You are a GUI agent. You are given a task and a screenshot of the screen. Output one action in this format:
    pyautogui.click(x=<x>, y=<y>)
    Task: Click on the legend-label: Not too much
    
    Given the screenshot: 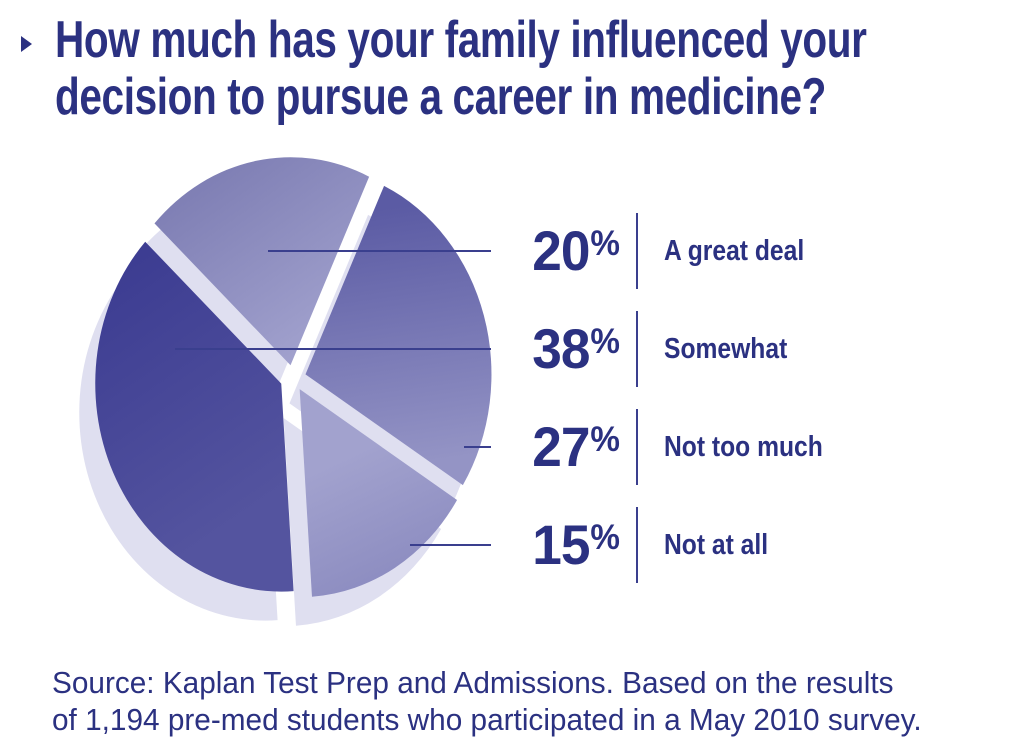 What is the action you would take?
    pyautogui.click(x=743, y=446)
    